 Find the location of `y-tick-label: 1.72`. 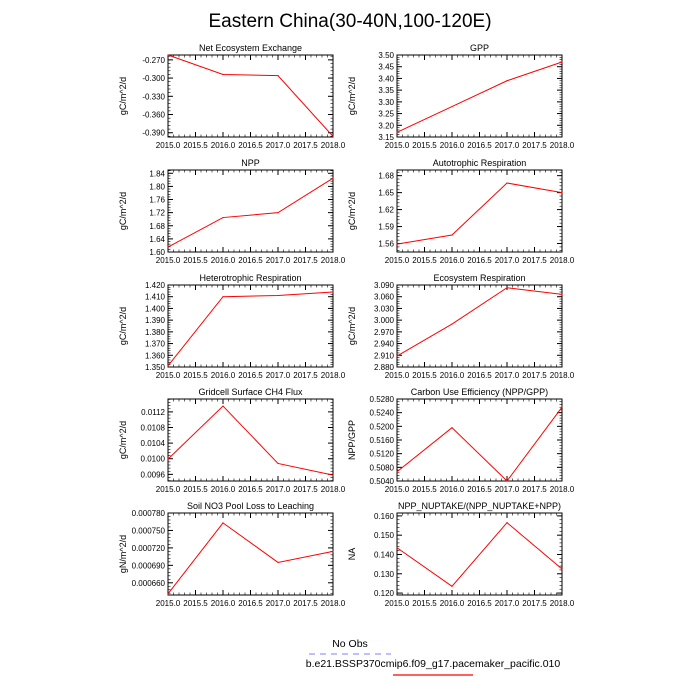

y-tick-label: 1.72 is located at coordinates (157, 213).